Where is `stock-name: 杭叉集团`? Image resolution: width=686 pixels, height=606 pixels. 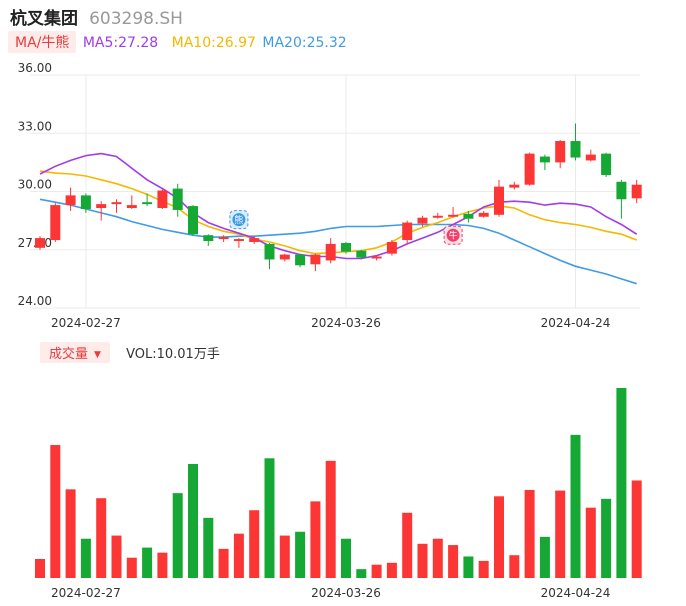
stock-name: 杭叉集团 is located at coordinates (44, 19).